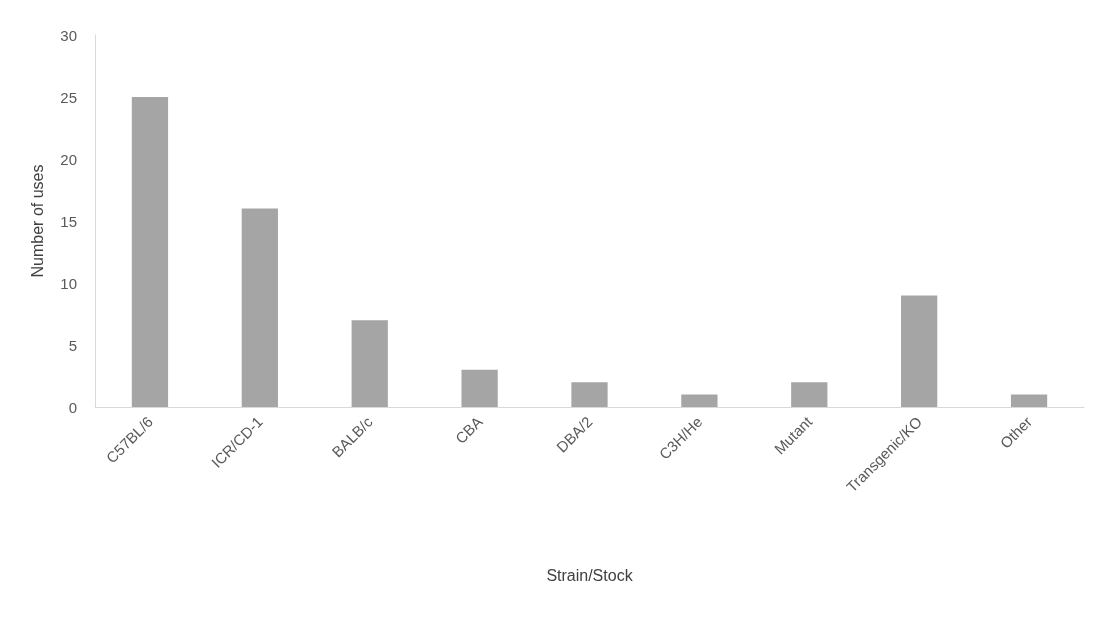 This screenshot has width=1096, height=617. I want to click on y-tick-label: 5, so click(72, 345).